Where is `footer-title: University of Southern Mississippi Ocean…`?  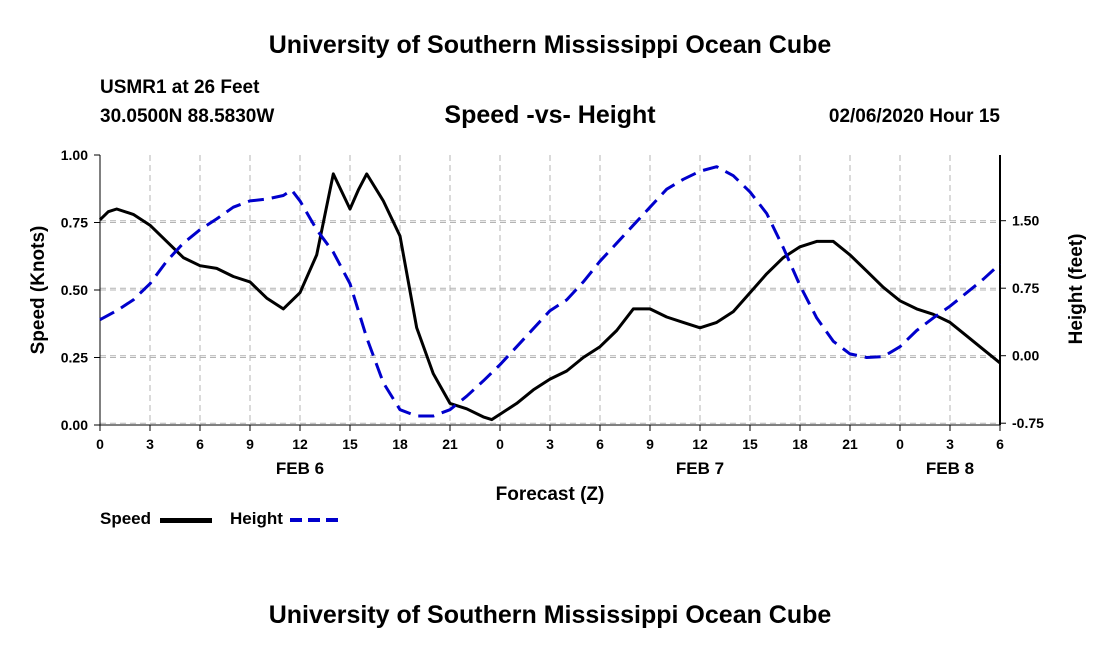
footer-title: University of Southern Mississippi Ocean… is located at coordinates (550, 615).